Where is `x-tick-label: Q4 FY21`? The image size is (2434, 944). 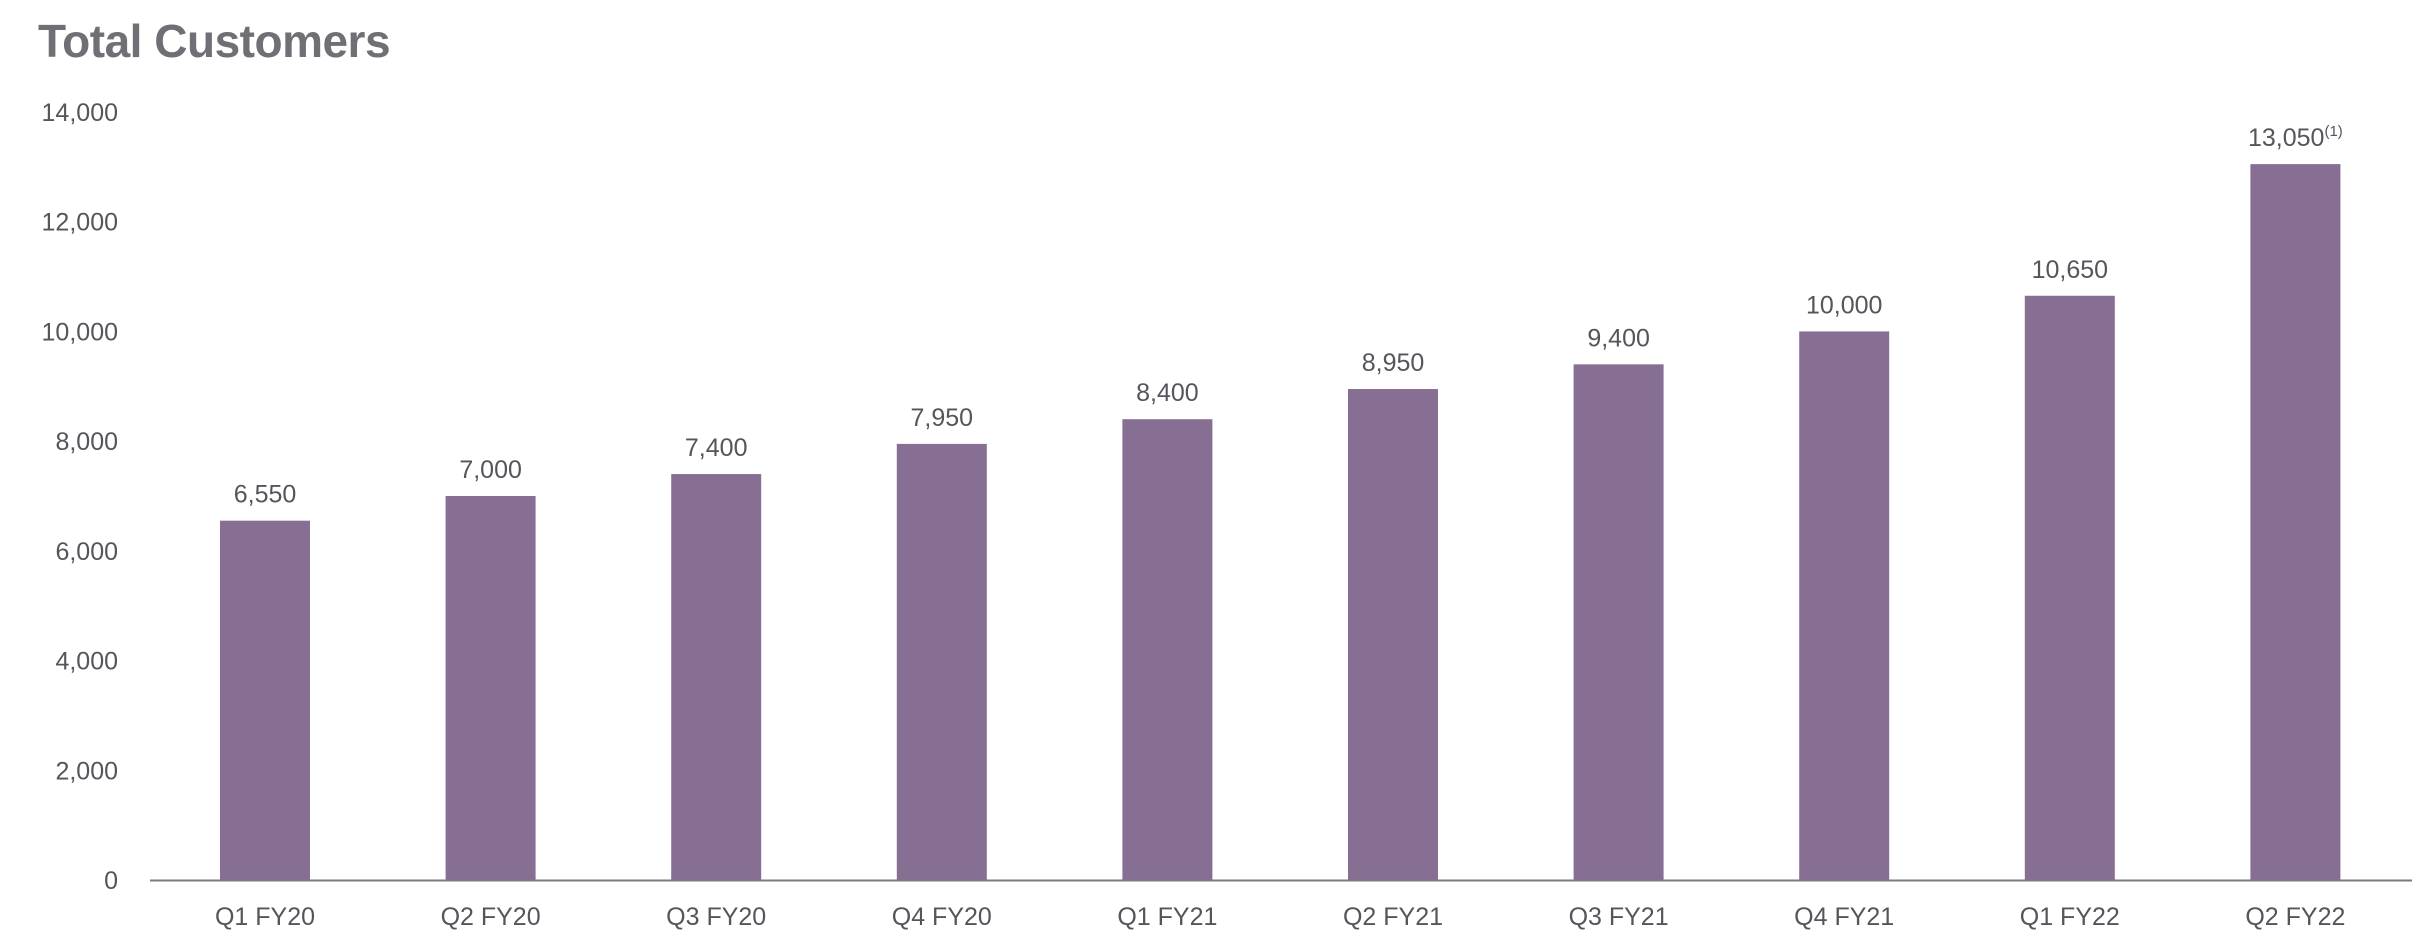
x-tick-label: Q4 FY21 is located at coordinates (1844, 917).